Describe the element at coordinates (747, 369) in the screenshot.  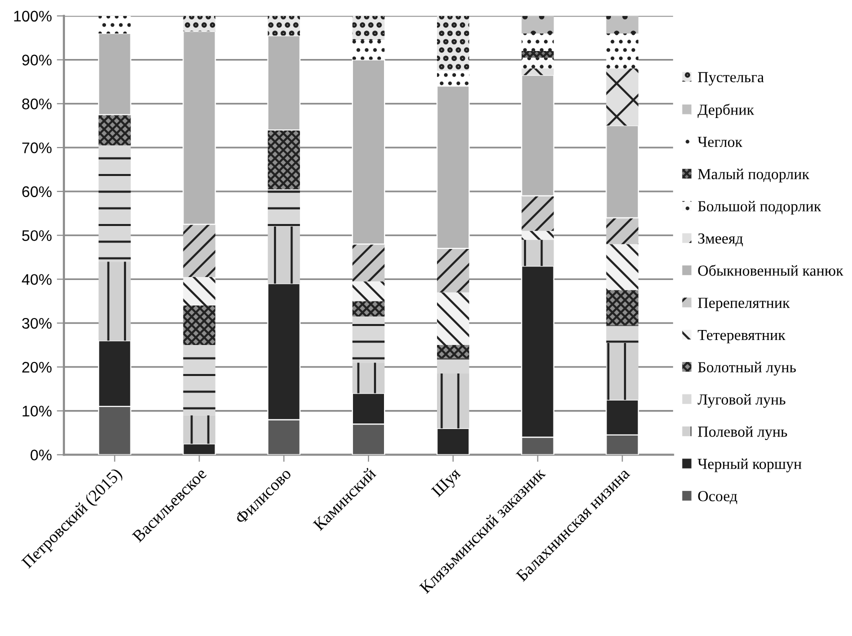
I see `legend-label: Болотный лунь` at that location.